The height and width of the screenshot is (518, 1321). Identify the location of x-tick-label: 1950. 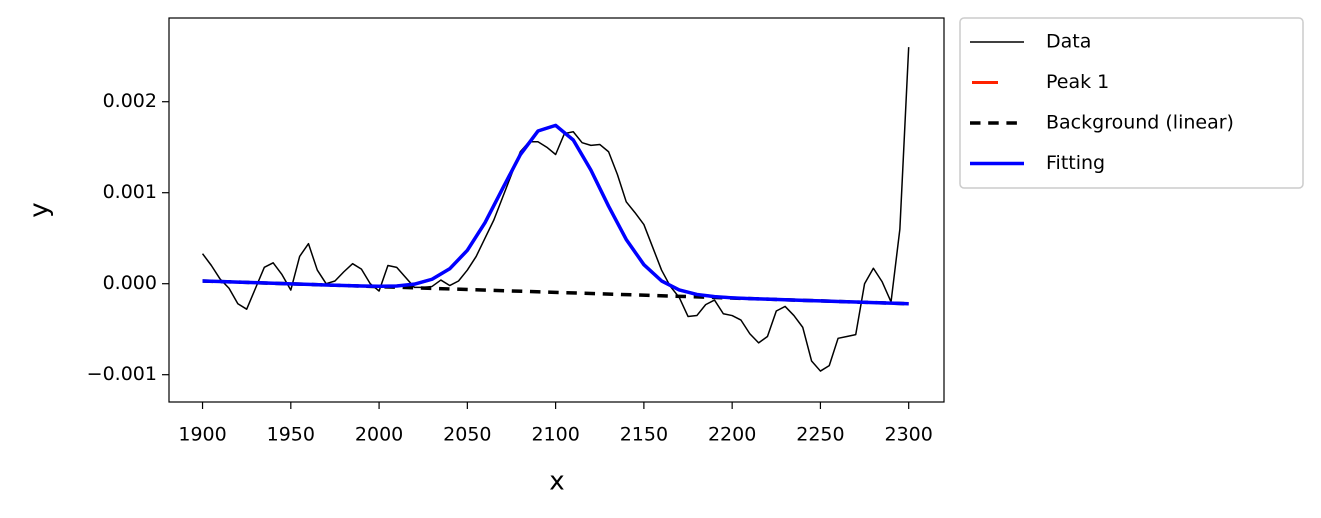
(291, 435).